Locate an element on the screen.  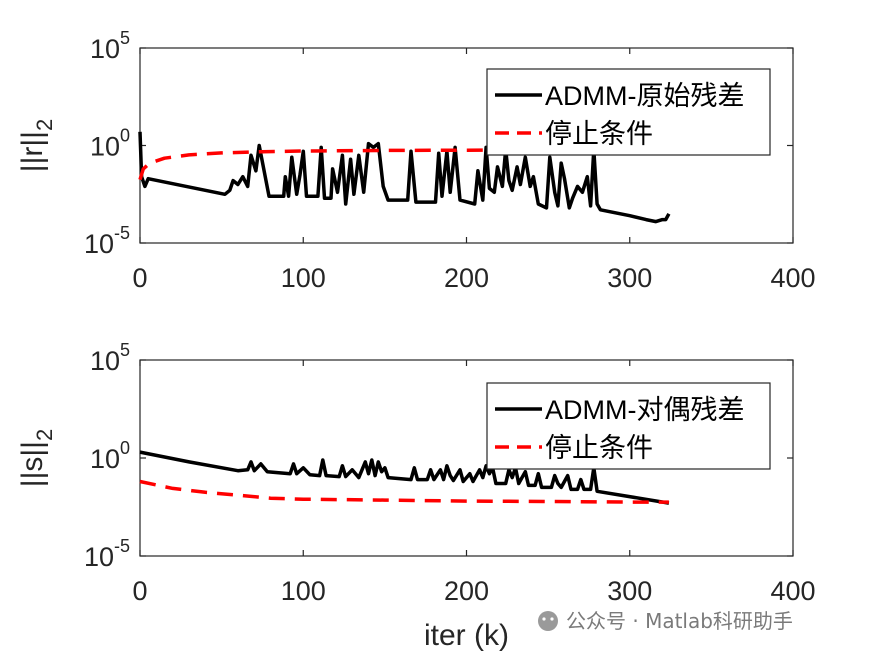
watermark-text: 公众号 · Matlab科研助手 is located at coordinates (679, 621).